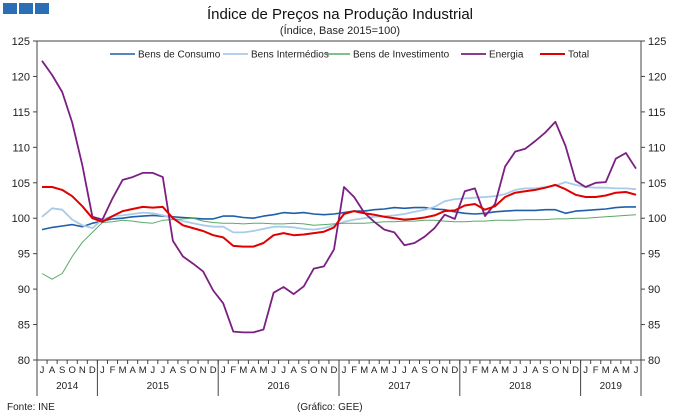 Image resolution: width=680 pixels, height=418 pixels. I want to click on y-tick-label-right: 105, so click(657, 184).